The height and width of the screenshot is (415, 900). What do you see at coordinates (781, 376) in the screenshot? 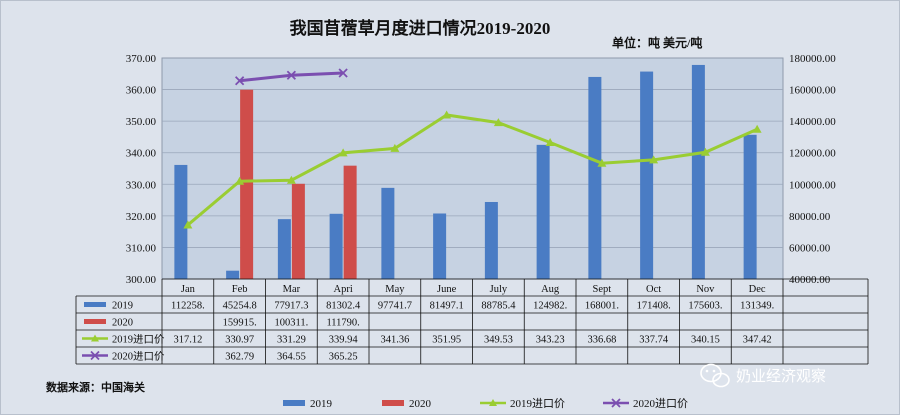
I see `watermark-text: 奶业经济观察` at bounding box center [781, 376].